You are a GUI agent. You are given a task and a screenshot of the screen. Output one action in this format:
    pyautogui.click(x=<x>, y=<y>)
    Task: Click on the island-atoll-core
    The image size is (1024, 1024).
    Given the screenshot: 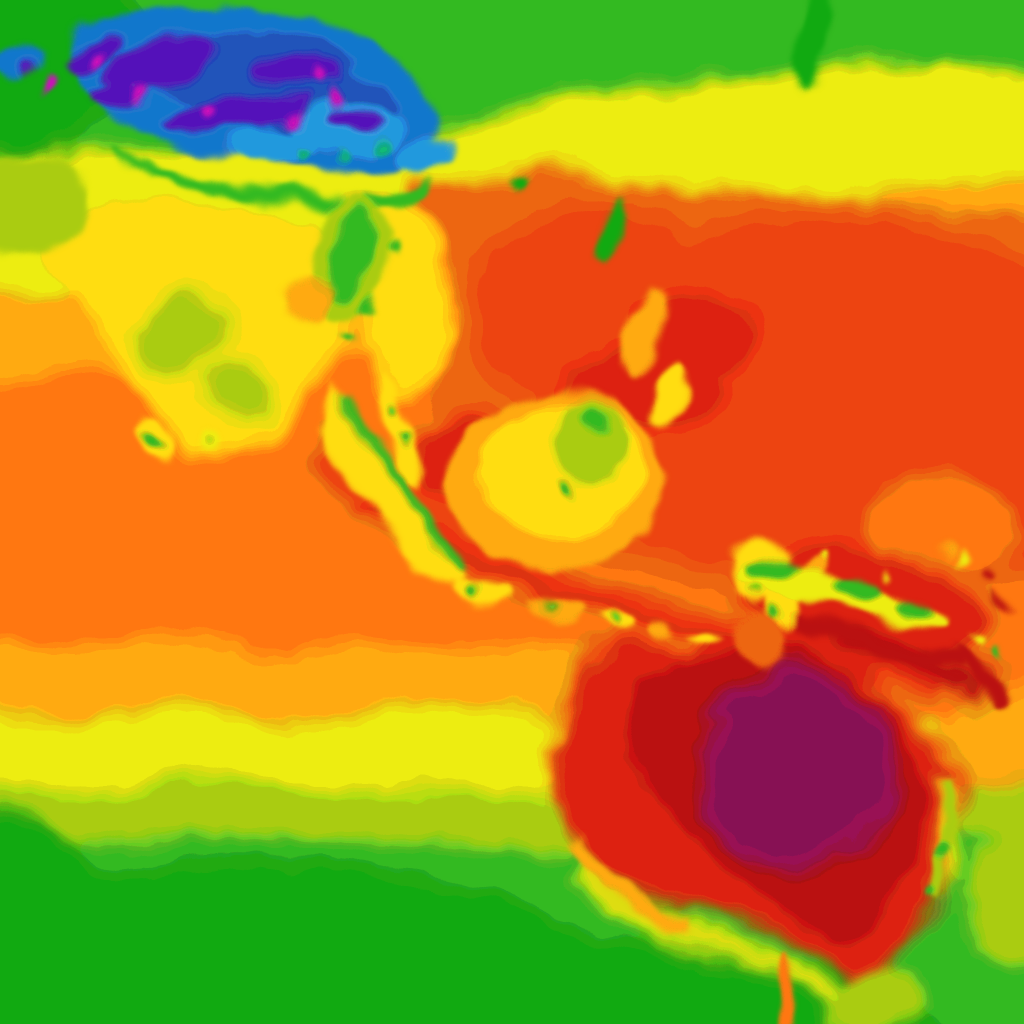 What is the action you would take?
    pyautogui.click(x=205, y=438)
    